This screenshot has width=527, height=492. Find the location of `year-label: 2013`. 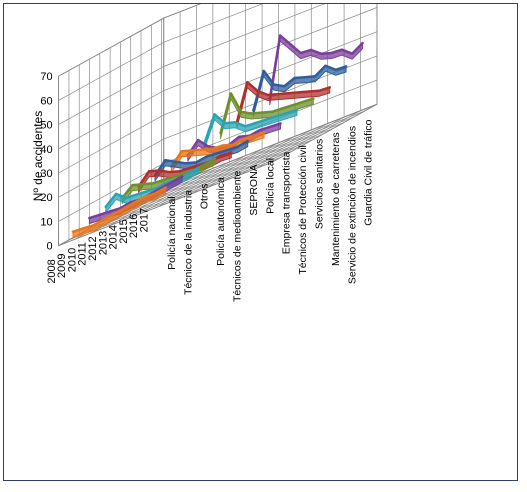

year-label: 2013 is located at coordinates (103, 243).